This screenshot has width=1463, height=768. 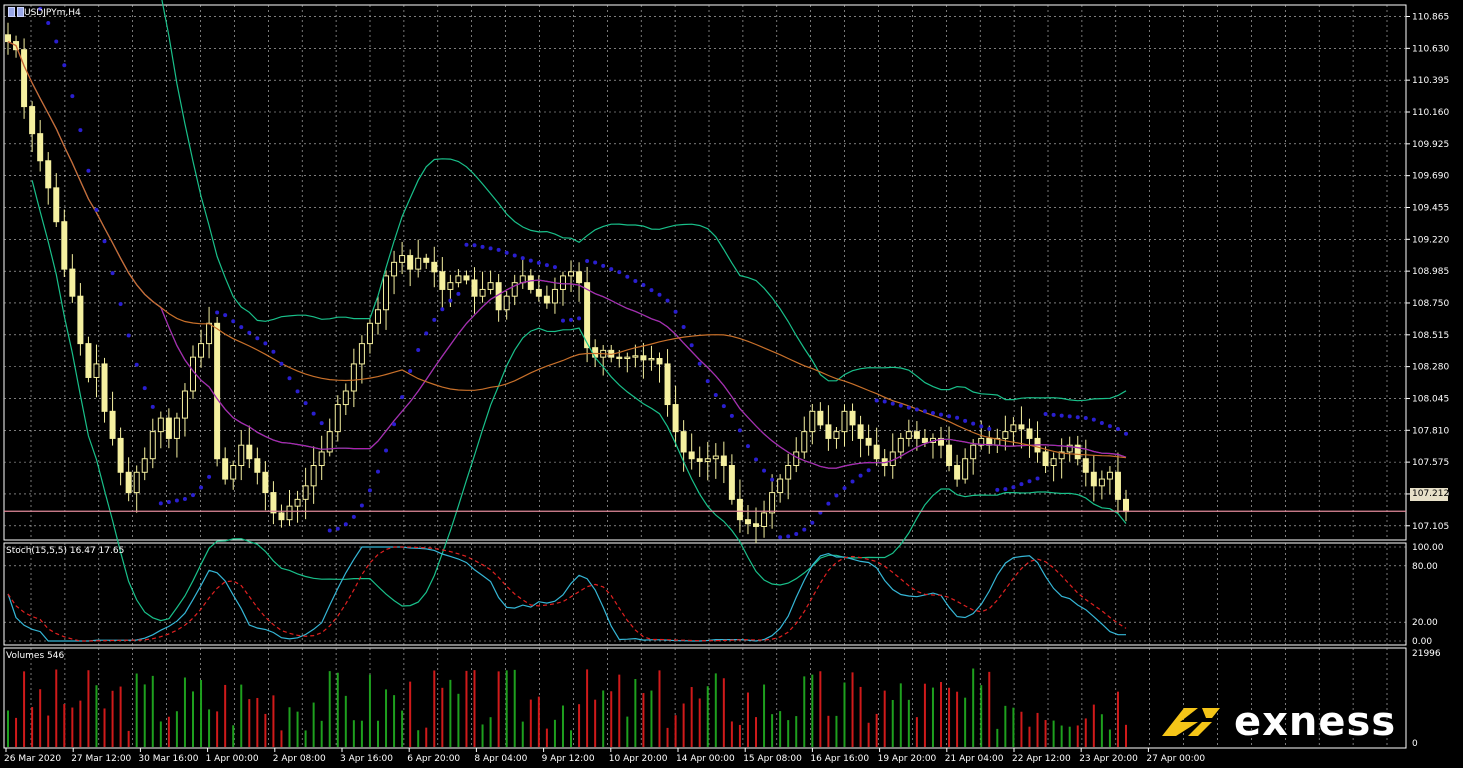 What do you see at coordinates (1430, 208) in the screenshot?
I see `price-tick-label: 109.455` at bounding box center [1430, 208].